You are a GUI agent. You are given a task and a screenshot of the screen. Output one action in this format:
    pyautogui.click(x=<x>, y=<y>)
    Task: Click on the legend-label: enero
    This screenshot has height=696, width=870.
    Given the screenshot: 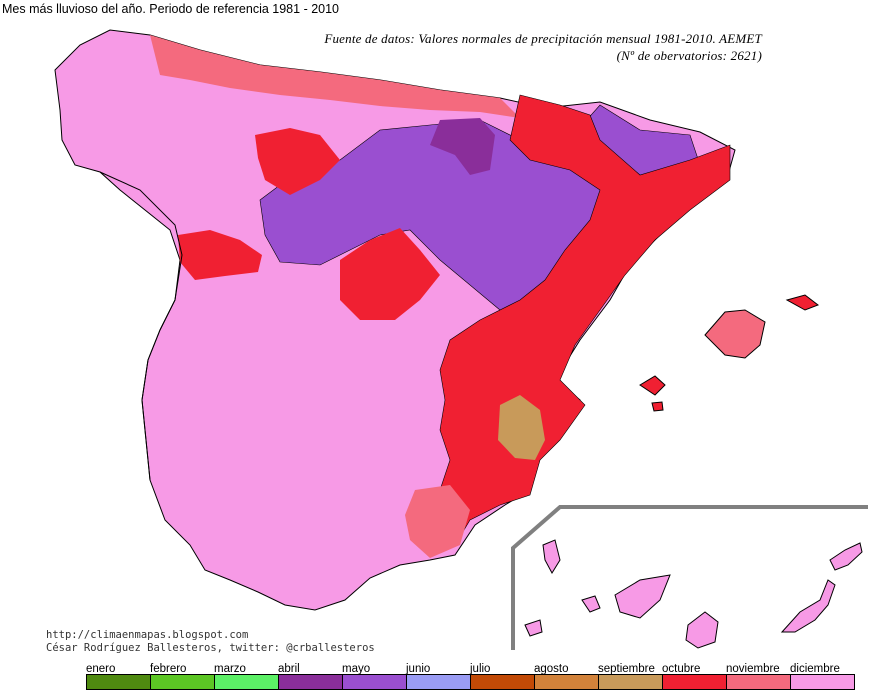 What is the action you would take?
    pyautogui.click(x=101, y=669)
    